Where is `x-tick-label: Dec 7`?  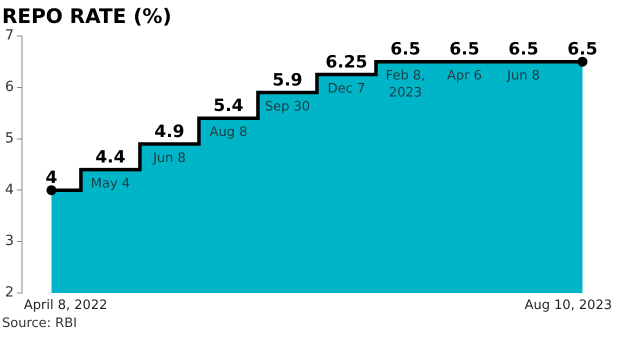 x-tick-label: Dec 7 is located at coordinates (347, 88).